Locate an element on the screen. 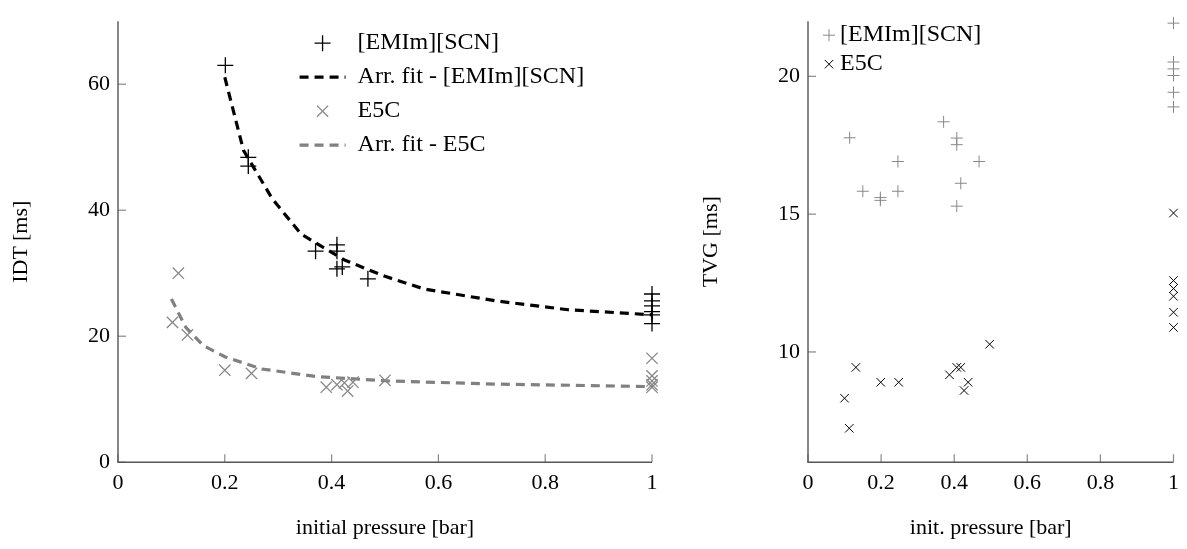  y-tick-label: 40 is located at coordinates (99, 208).